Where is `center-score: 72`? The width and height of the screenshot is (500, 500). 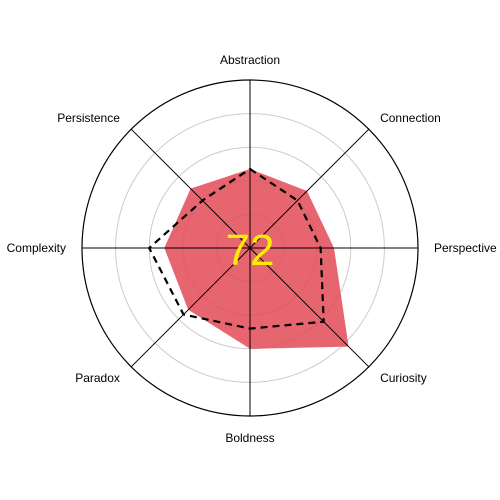 center-score: 72 is located at coordinates (250, 250).